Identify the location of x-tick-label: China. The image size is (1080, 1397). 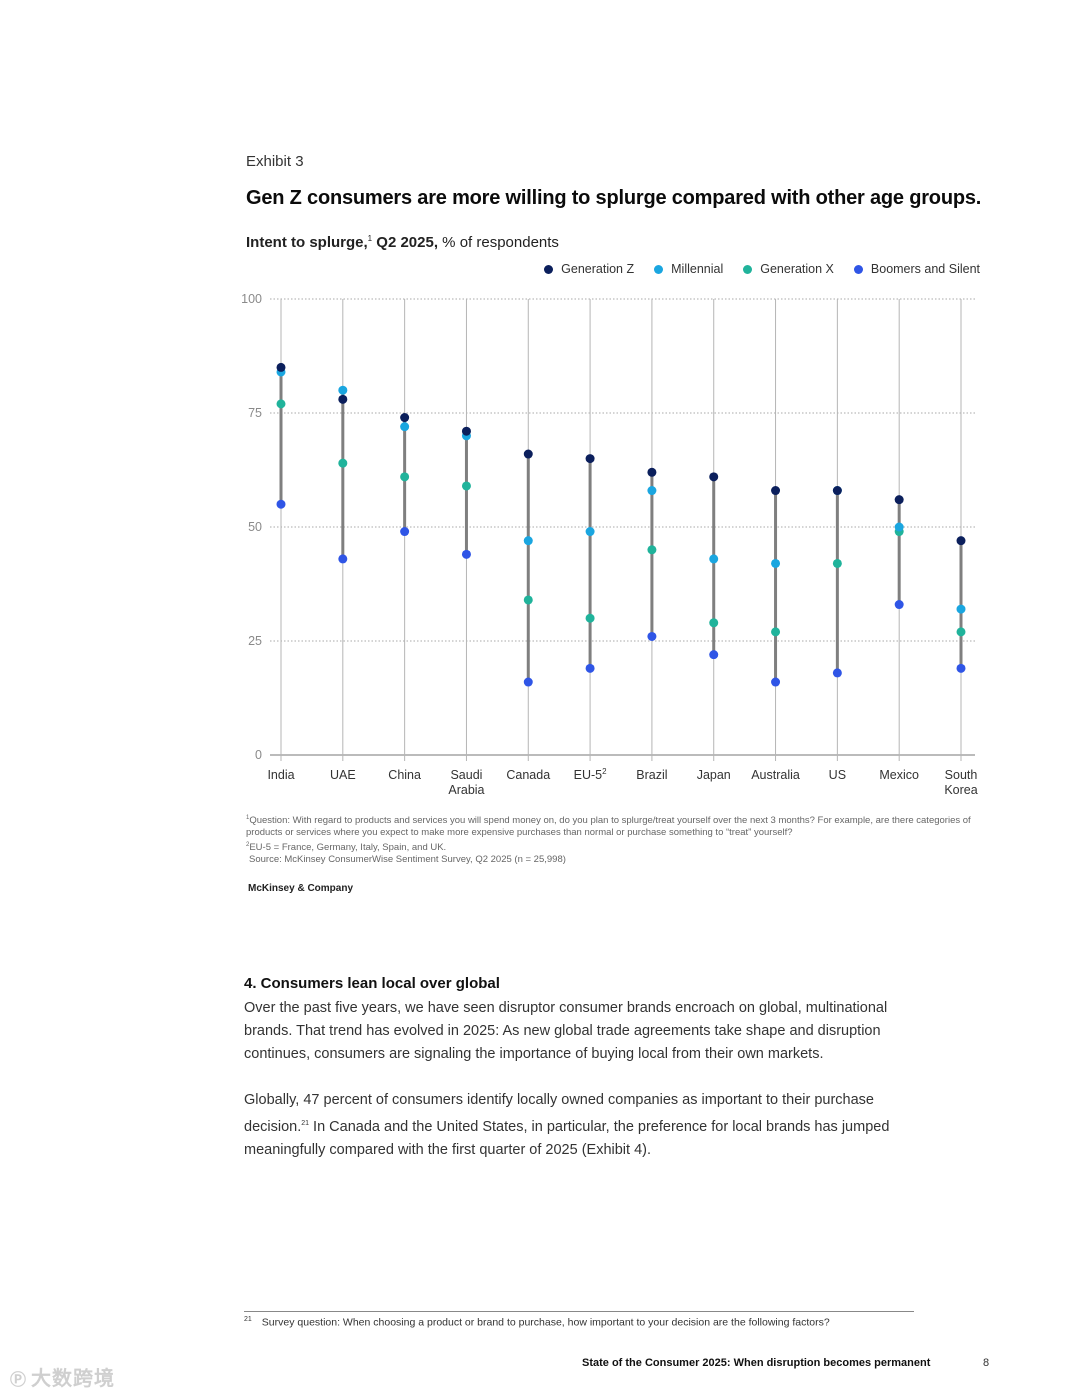
(404, 775).